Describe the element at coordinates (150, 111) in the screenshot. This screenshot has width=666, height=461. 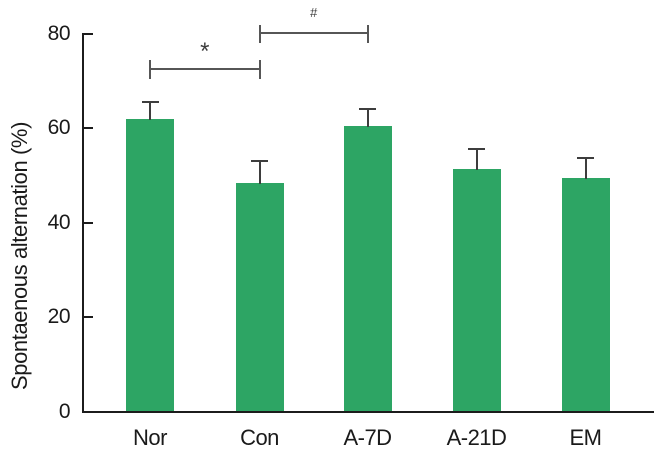
I see `error-bar-stem-Nor` at that location.